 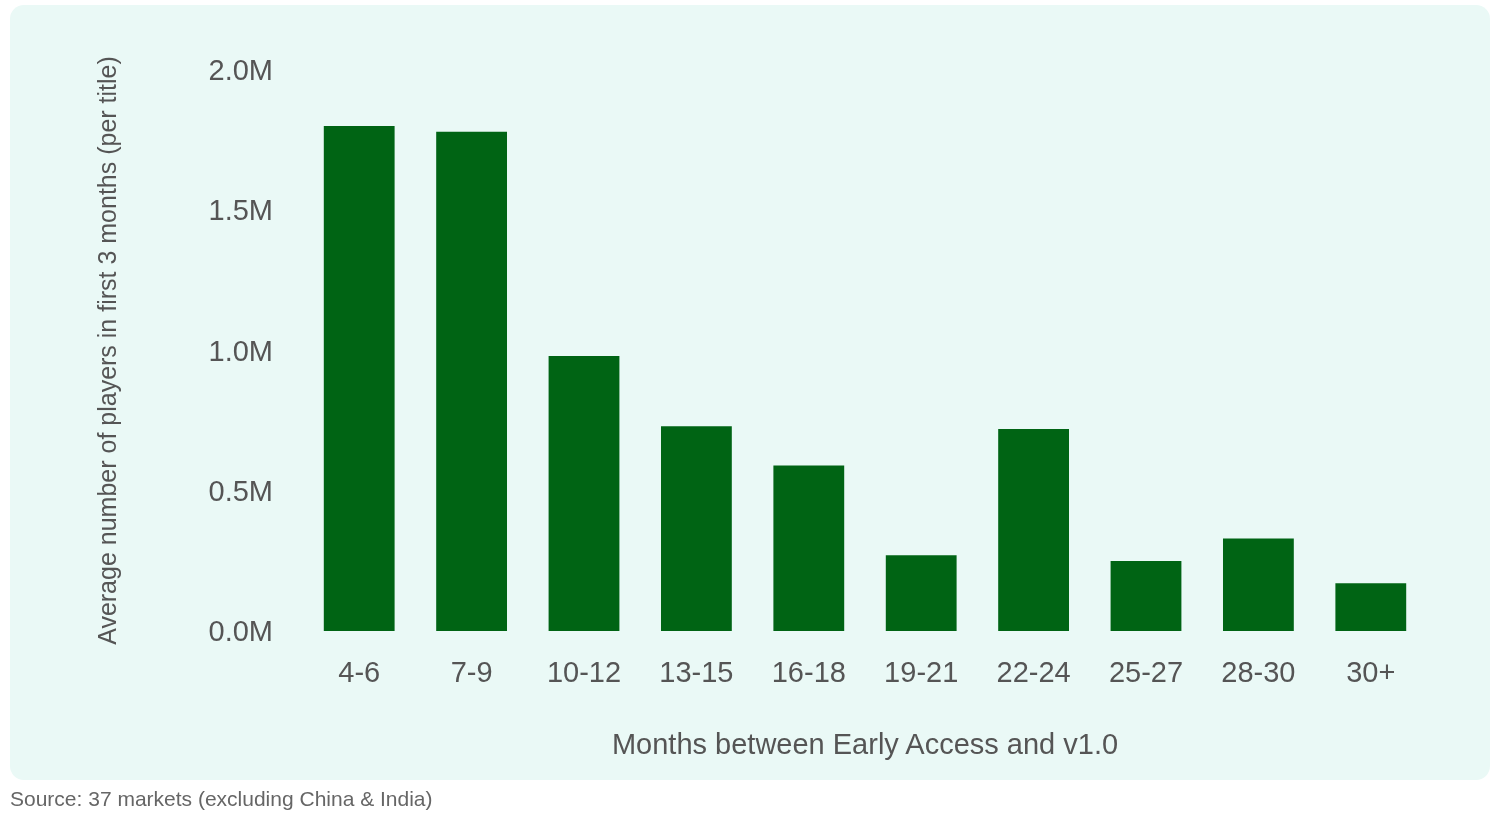 What do you see at coordinates (221, 798) in the screenshot?
I see `source-note: Source: 37 markets (excluding China & India)` at bounding box center [221, 798].